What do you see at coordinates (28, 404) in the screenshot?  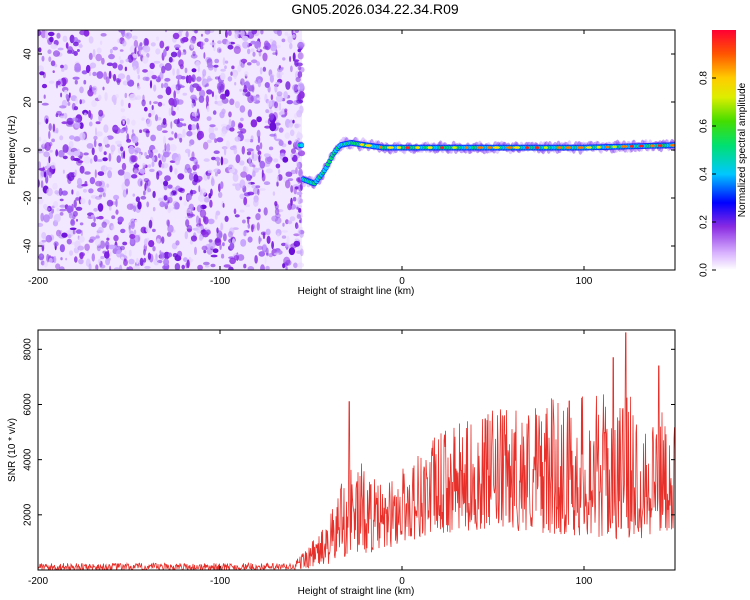 I see `snr-y-tick-label: 6000` at bounding box center [28, 404].